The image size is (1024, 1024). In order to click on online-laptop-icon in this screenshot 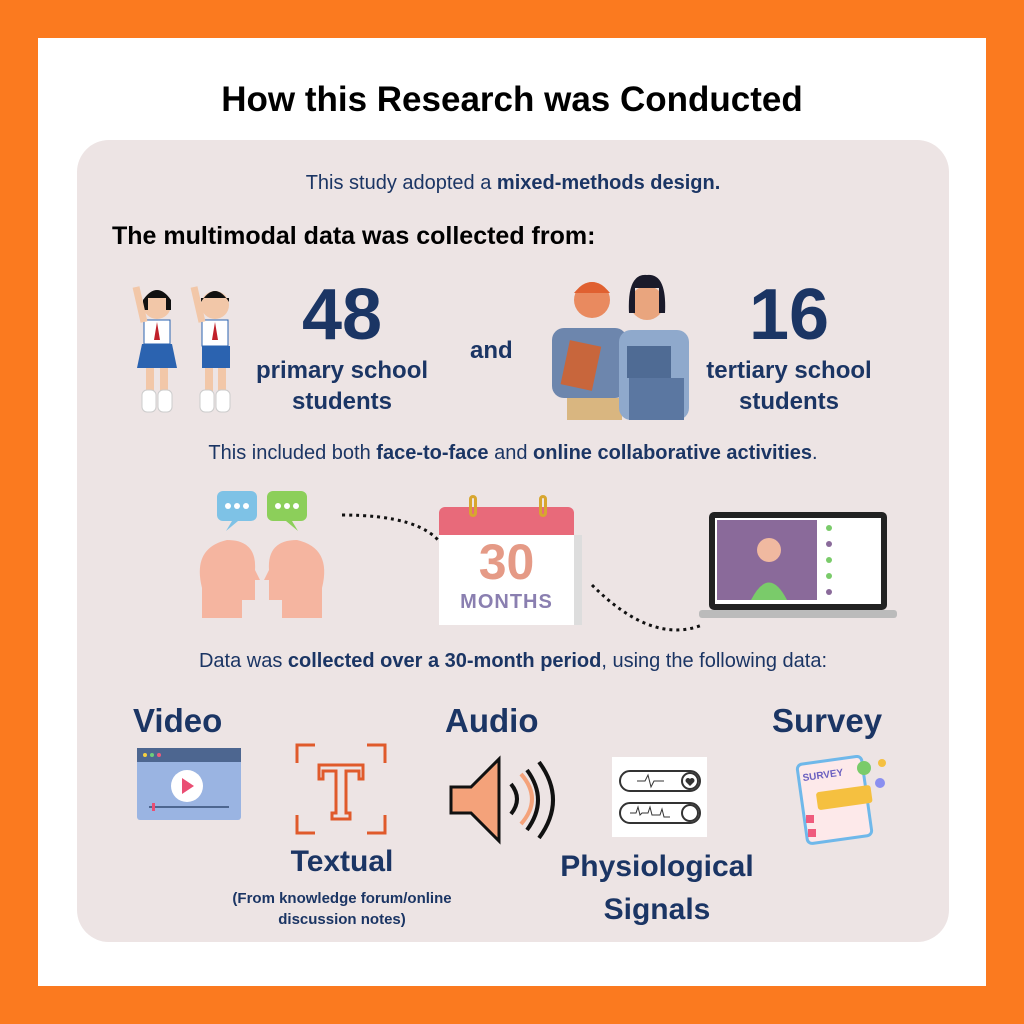, I will do `click(798, 565)`.